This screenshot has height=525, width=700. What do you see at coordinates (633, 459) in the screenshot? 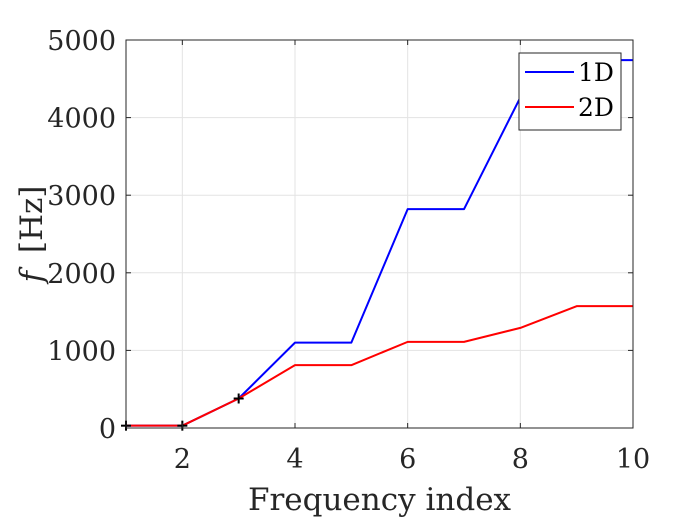
I see `x-tick-label-10: 10` at bounding box center [633, 459].